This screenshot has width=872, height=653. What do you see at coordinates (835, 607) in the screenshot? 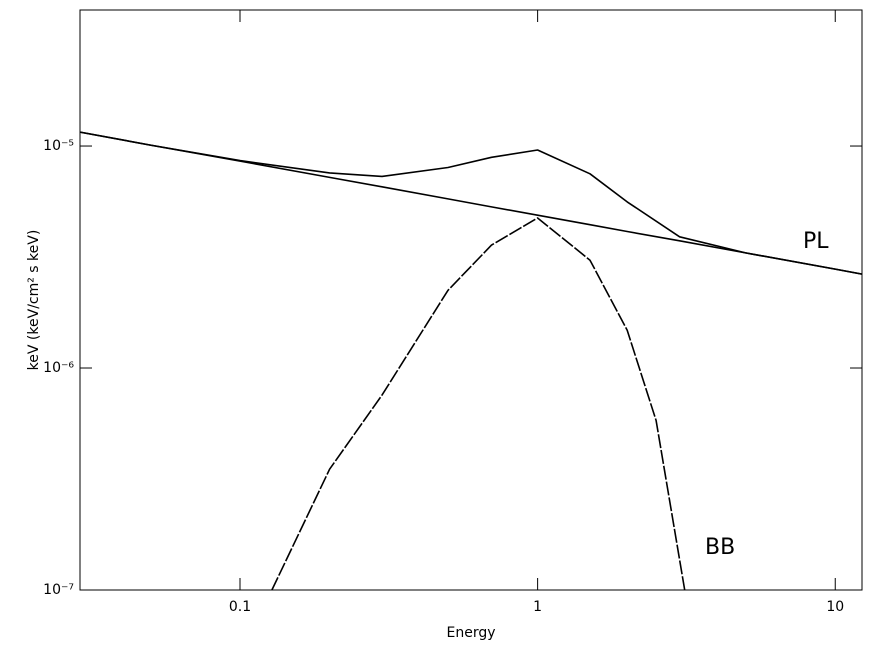
I see `x-tick-label: 10` at bounding box center [835, 607].